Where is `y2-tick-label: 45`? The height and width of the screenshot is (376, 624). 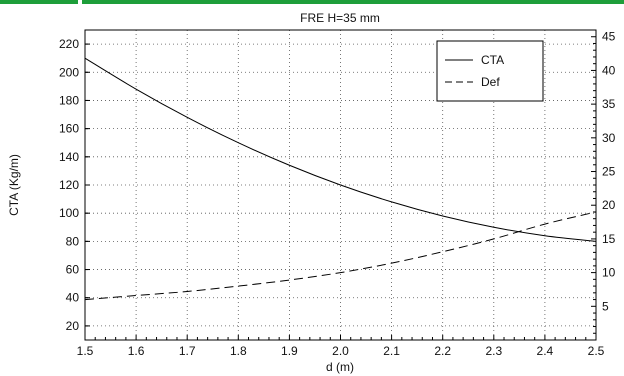
y2-tick-label: 45 is located at coordinates (609, 37).